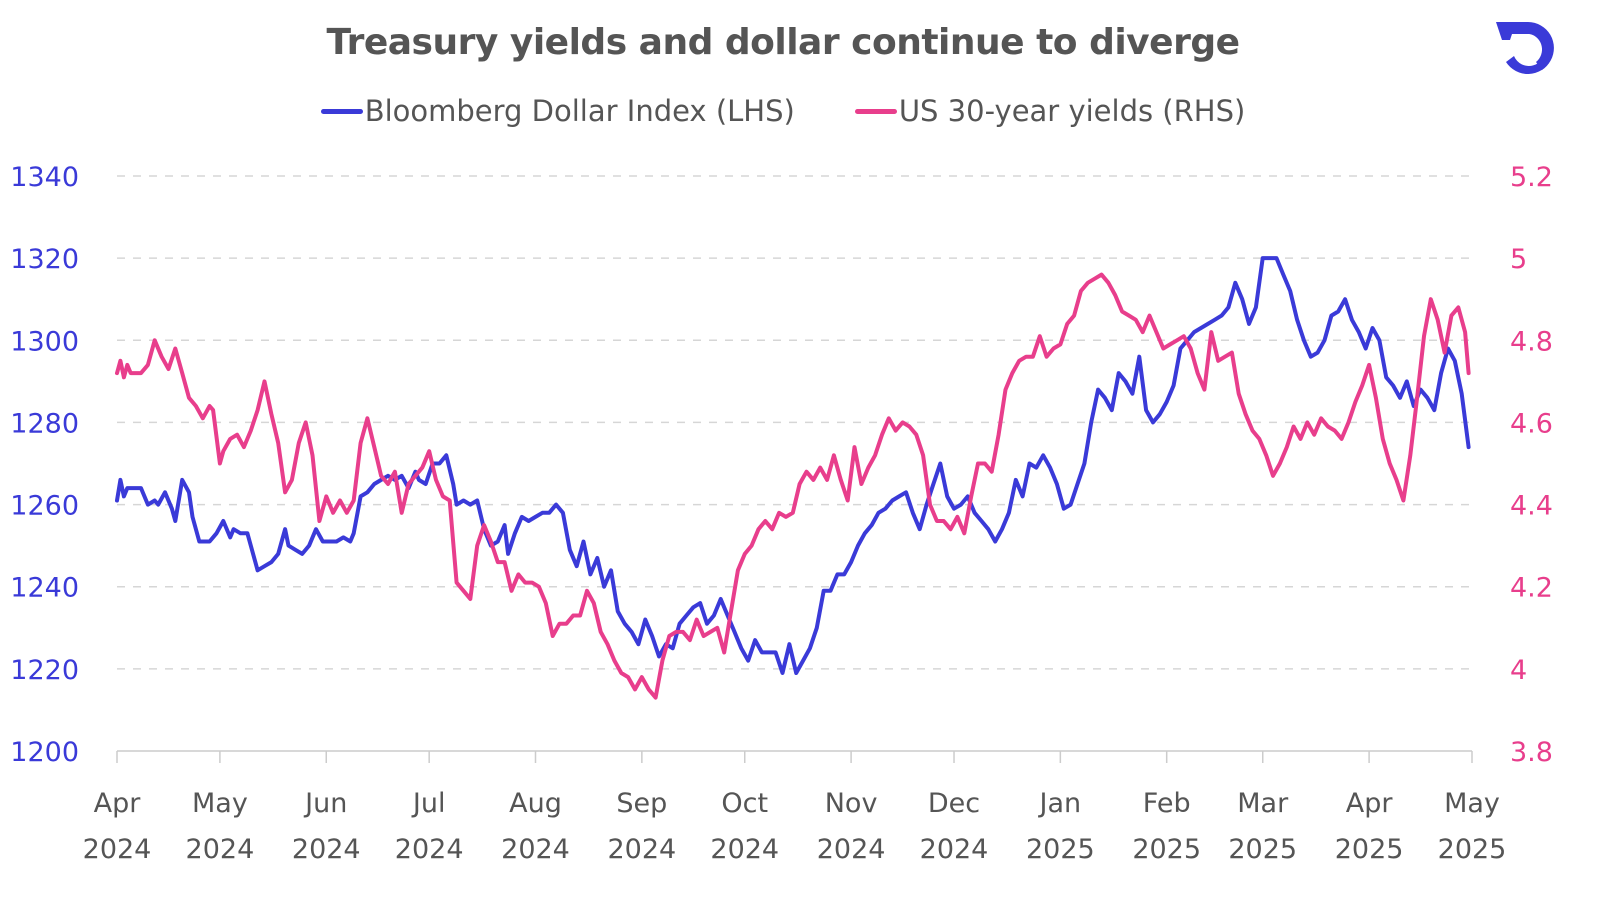 The width and height of the screenshot is (1600, 900). I want to click on y-right-tick-label: 4, so click(1518, 670).